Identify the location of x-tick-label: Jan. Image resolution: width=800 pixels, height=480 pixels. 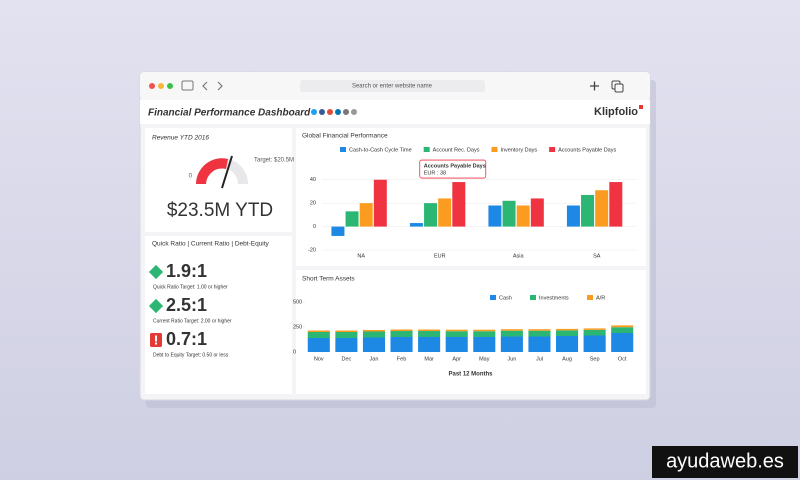
(374, 359).